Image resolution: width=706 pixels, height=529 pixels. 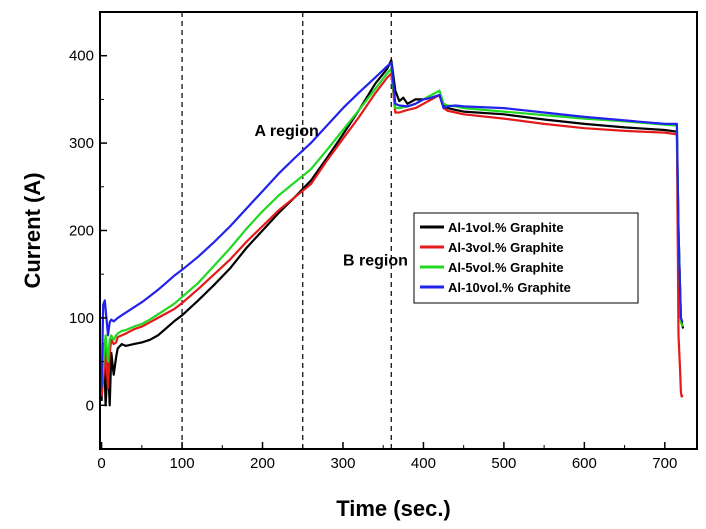 I want to click on x-tick-label-4: 400, so click(x=423, y=463).